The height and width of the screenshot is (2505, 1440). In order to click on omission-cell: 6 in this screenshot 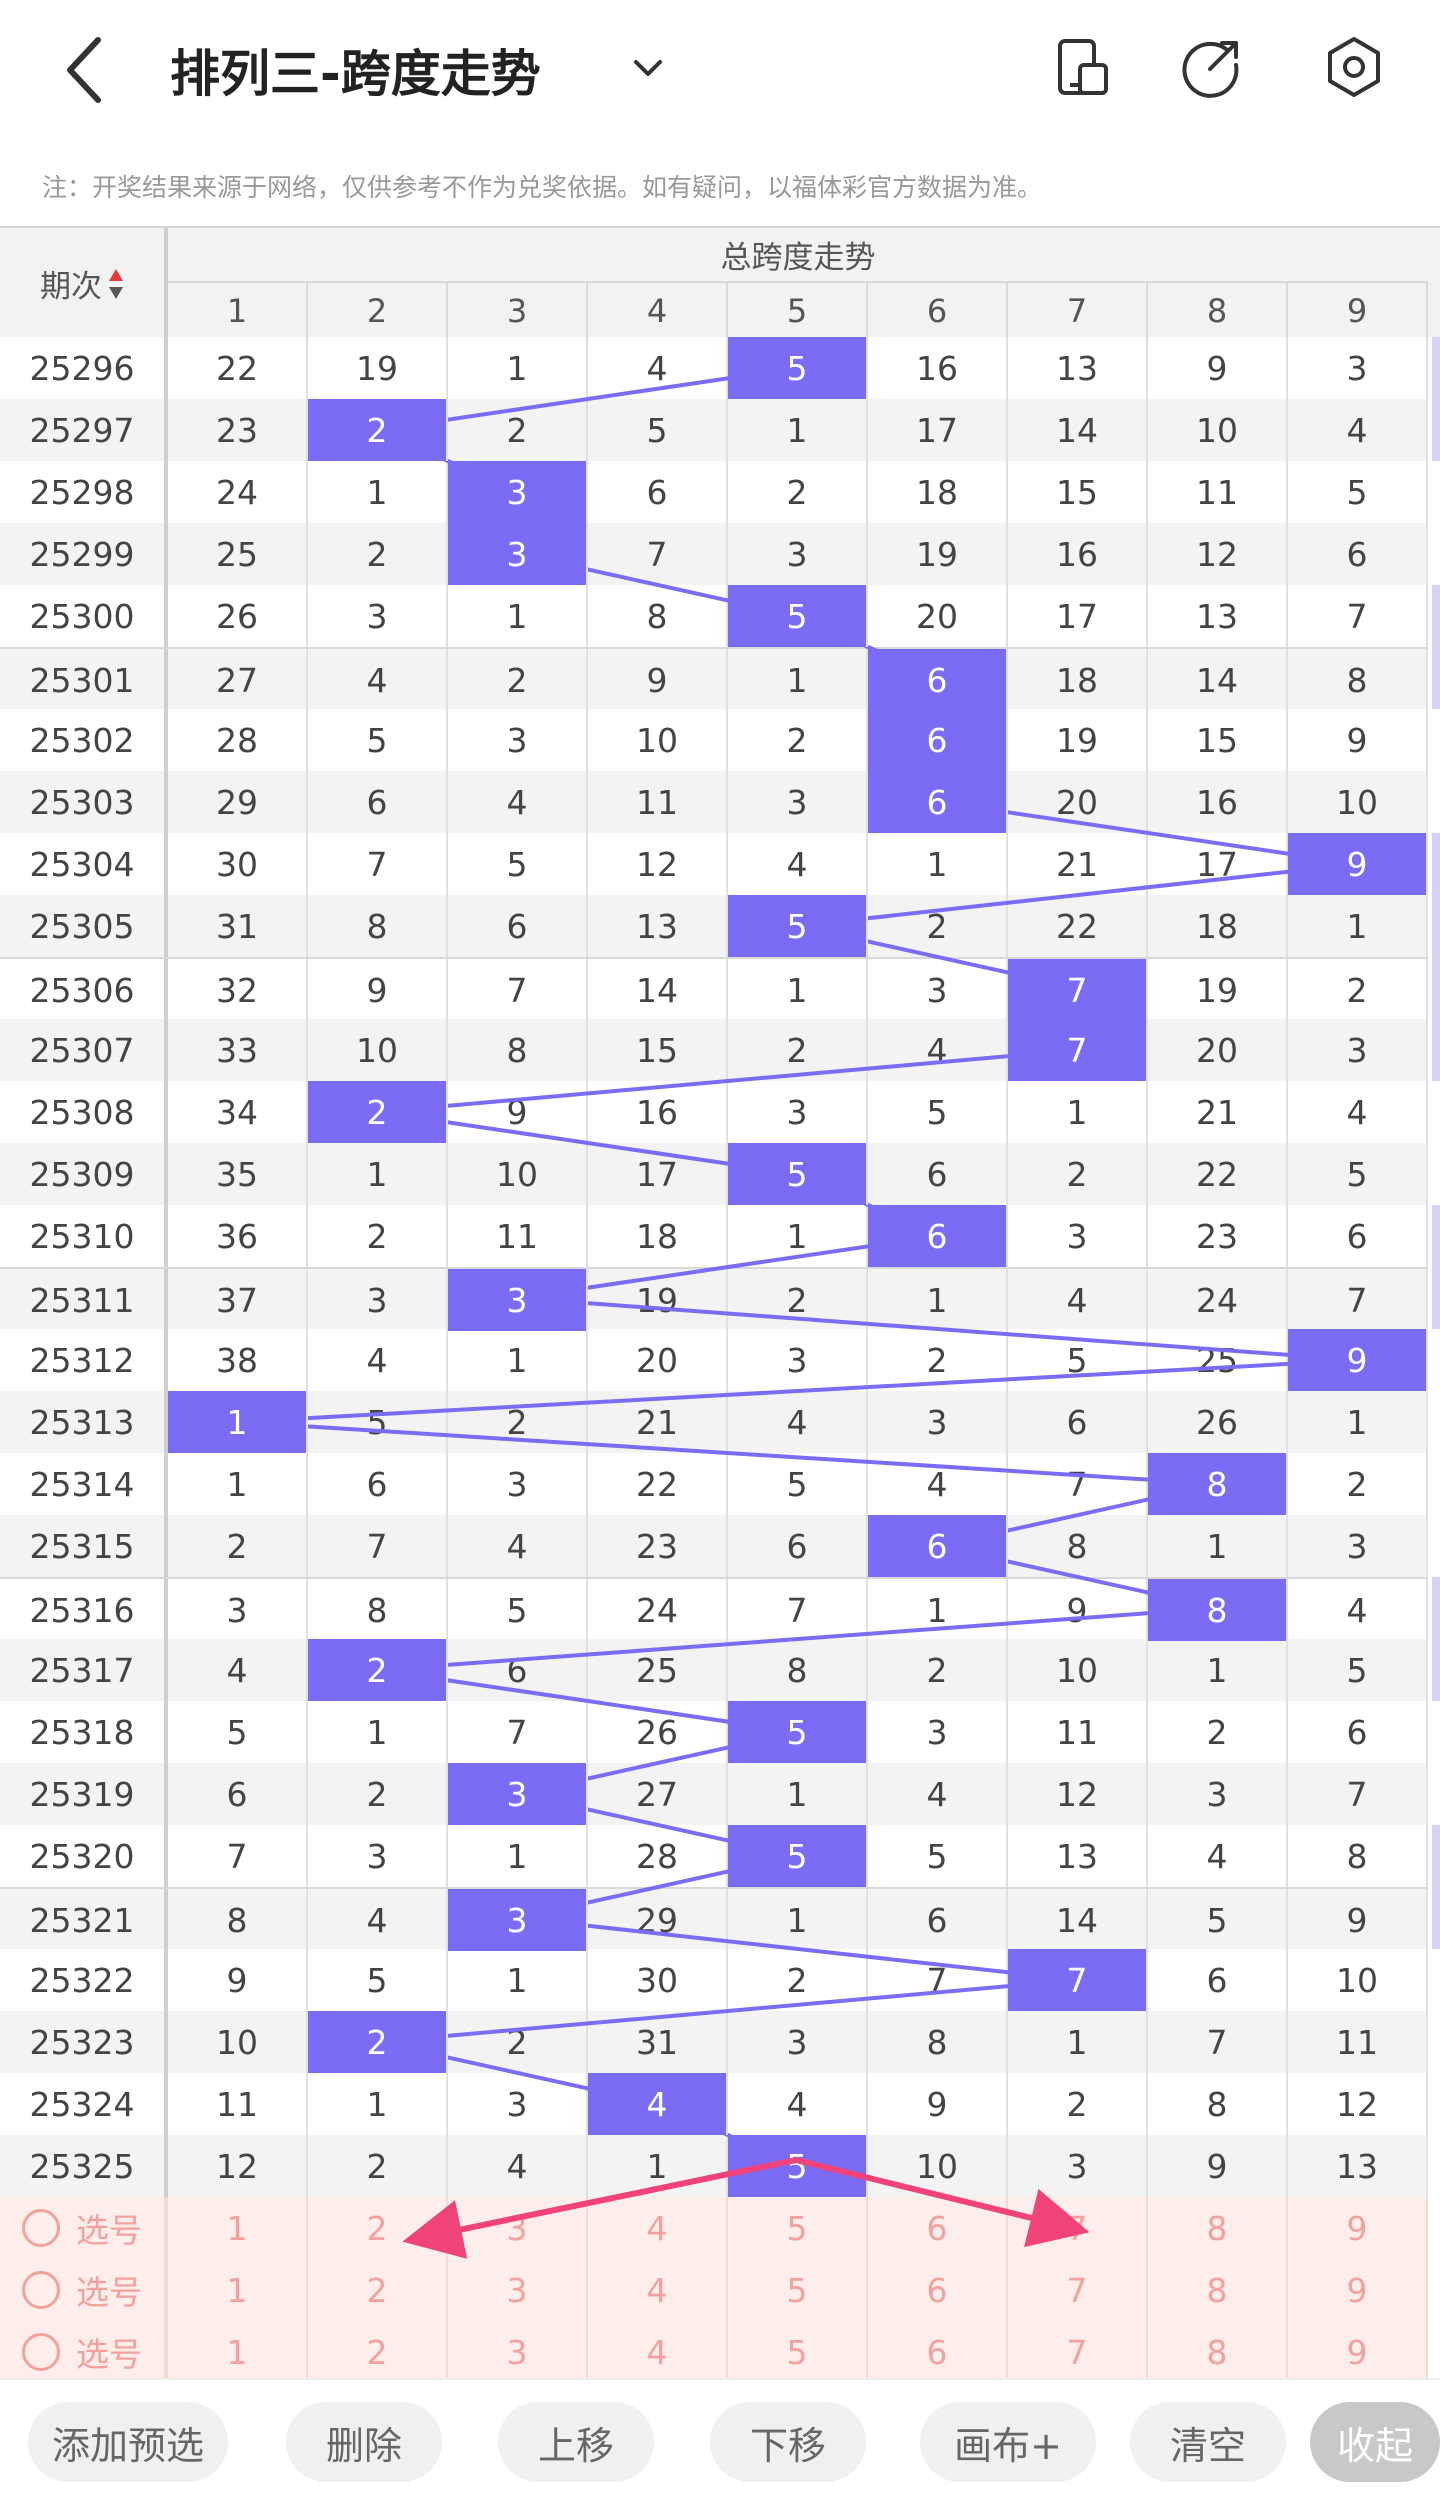, I will do `click(238, 1794)`.